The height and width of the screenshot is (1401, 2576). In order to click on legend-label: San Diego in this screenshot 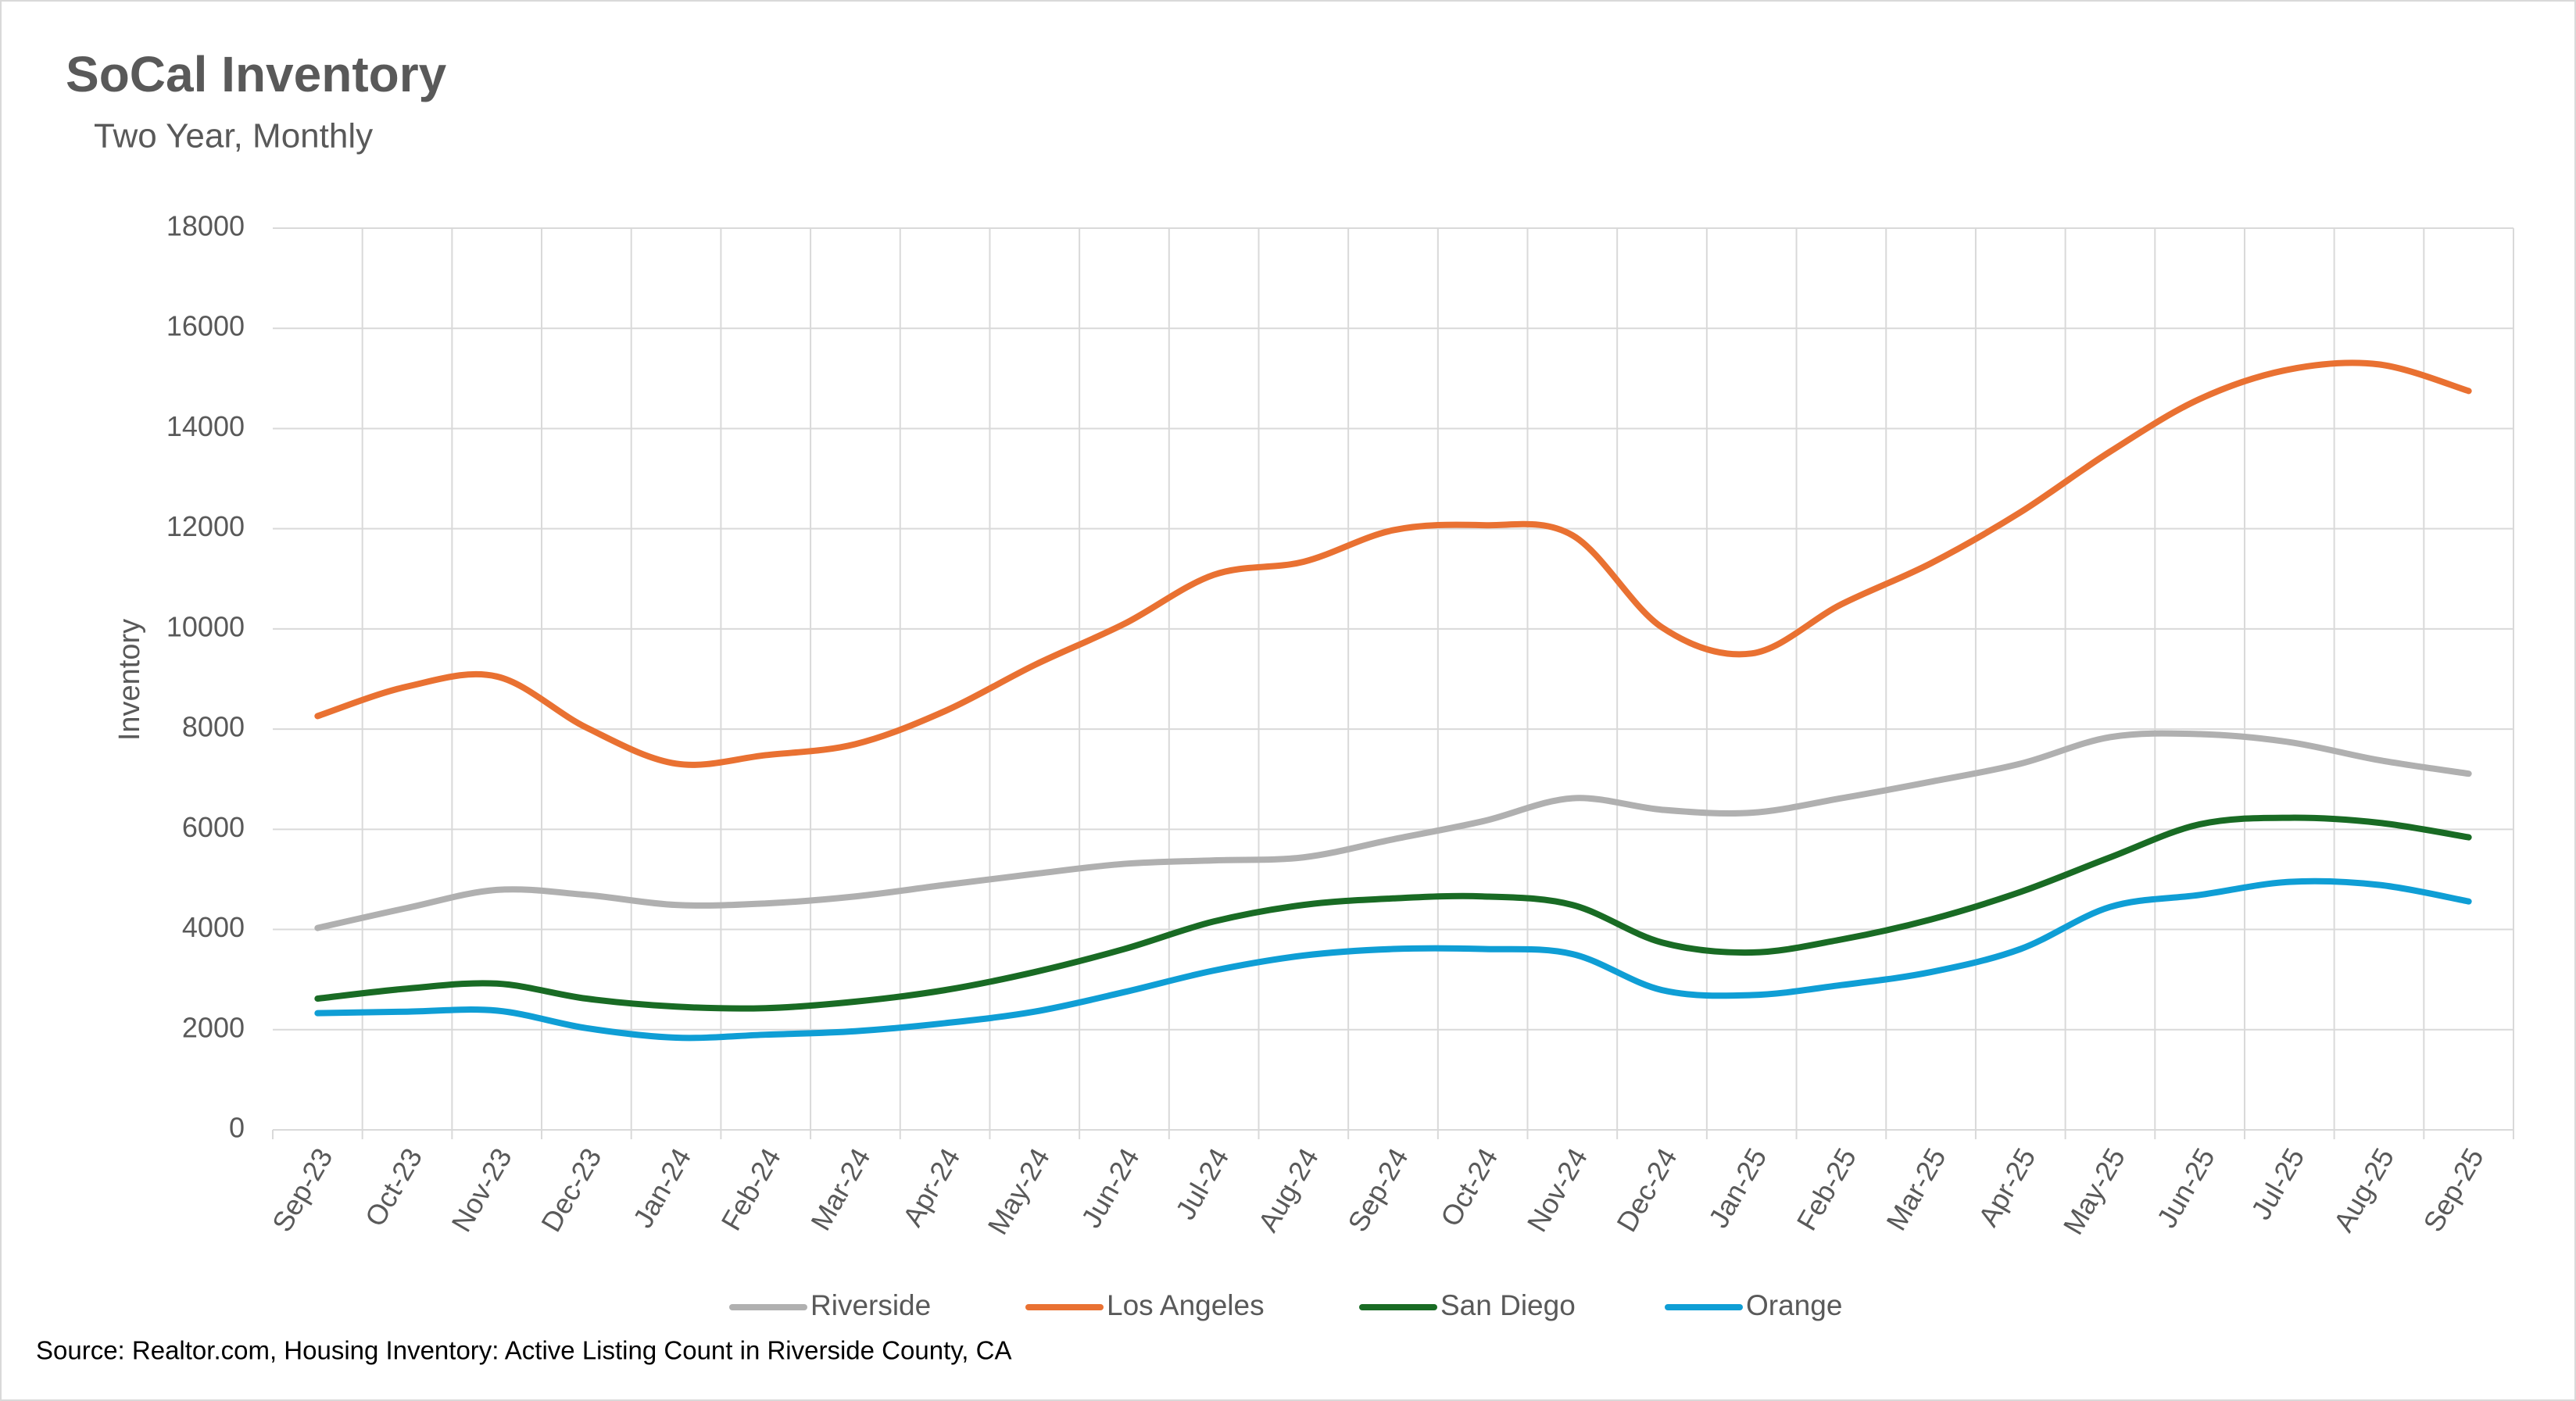, I will do `click(1508, 1305)`.